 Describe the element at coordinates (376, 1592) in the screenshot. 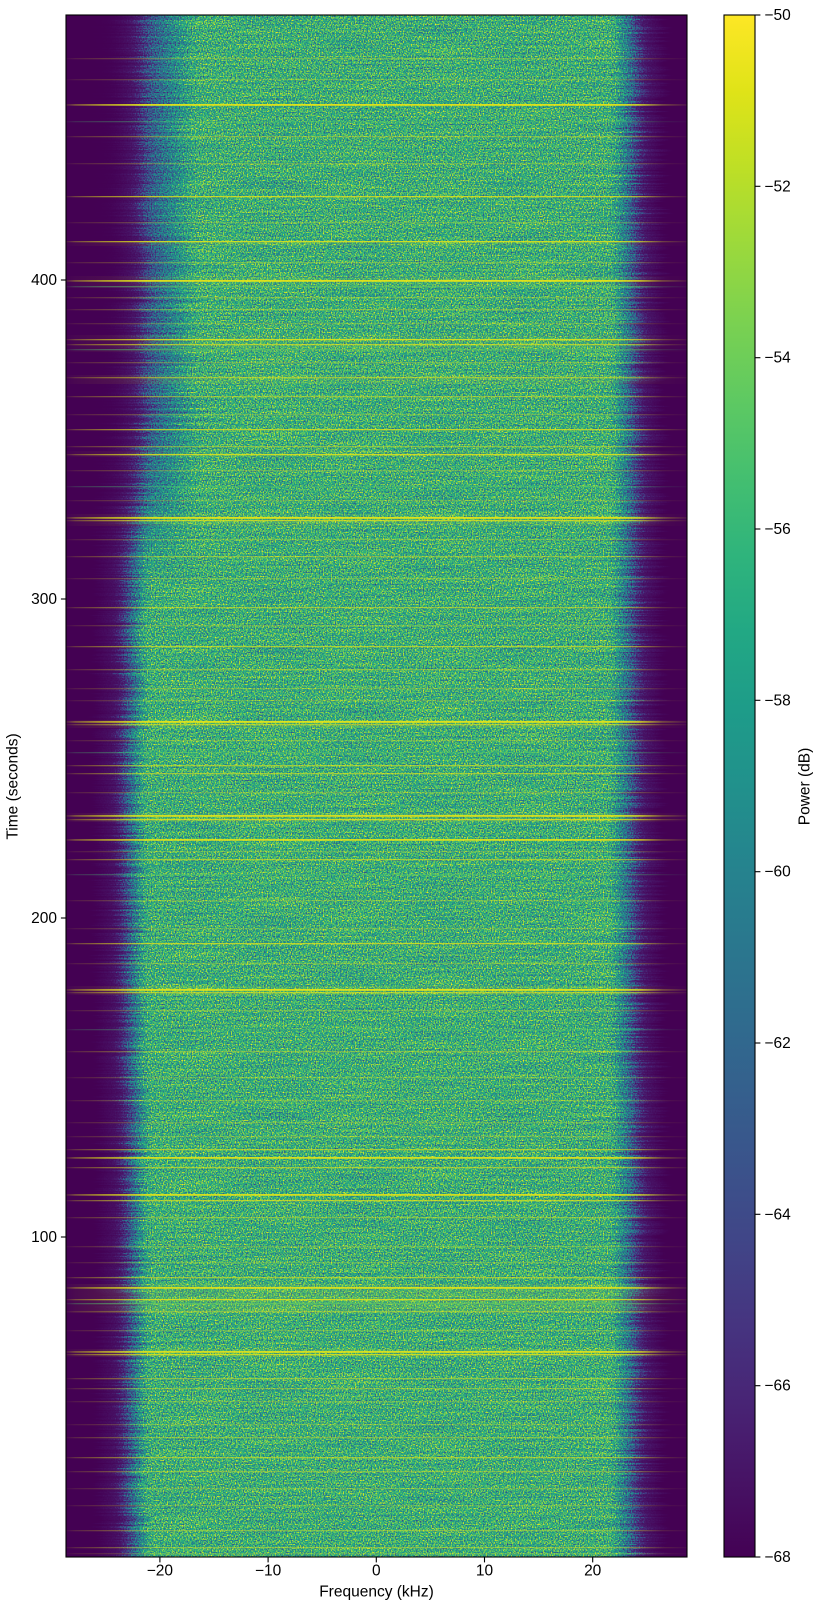

I see `svg-text: Frequency (kHz)` at that location.